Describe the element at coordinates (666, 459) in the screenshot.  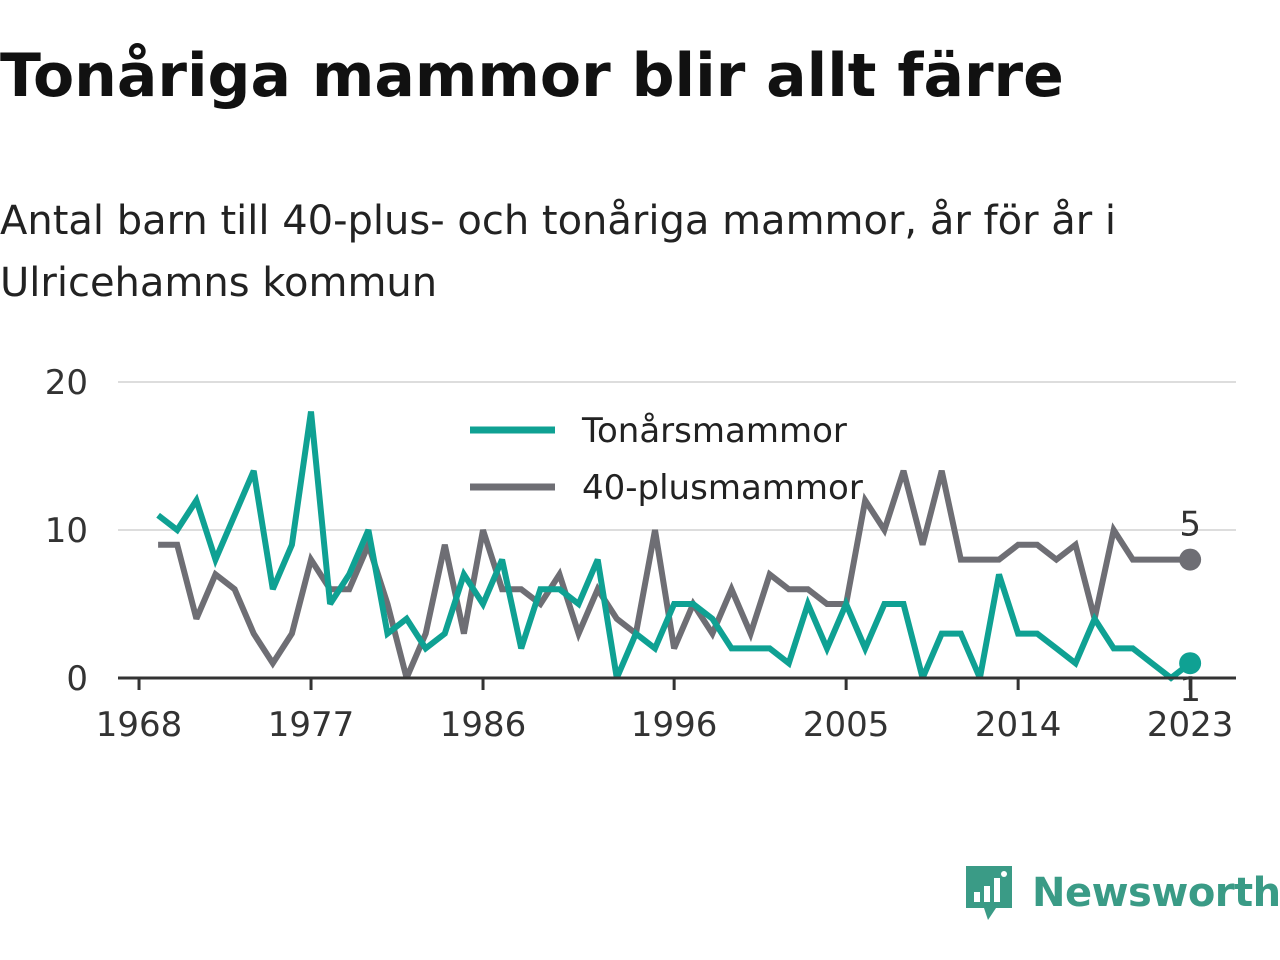
I see `legend: Tonårsmammor 40-plusmammor` at that location.